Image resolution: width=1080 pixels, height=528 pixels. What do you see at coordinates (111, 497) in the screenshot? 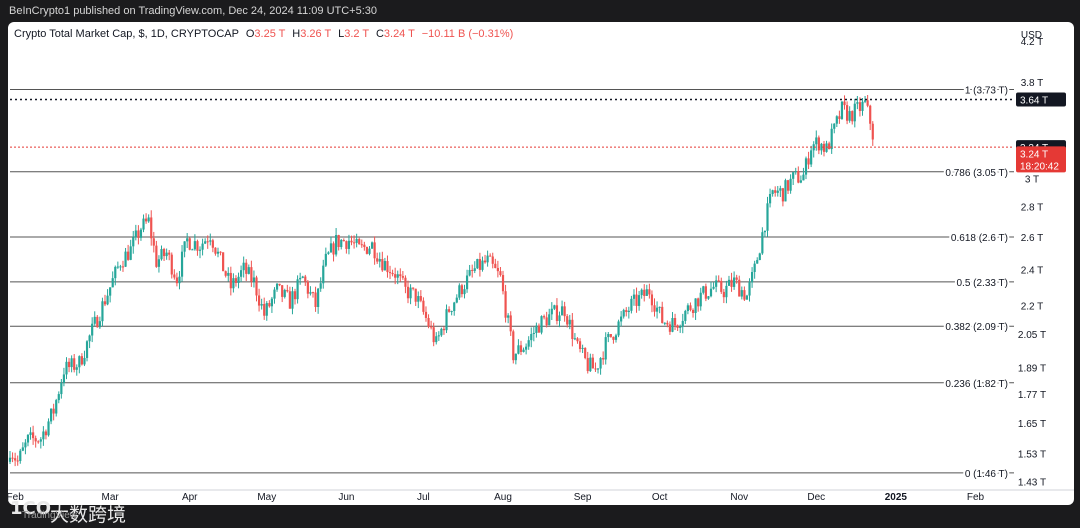
I see `time-tick: Mar` at bounding box center [111, 497].